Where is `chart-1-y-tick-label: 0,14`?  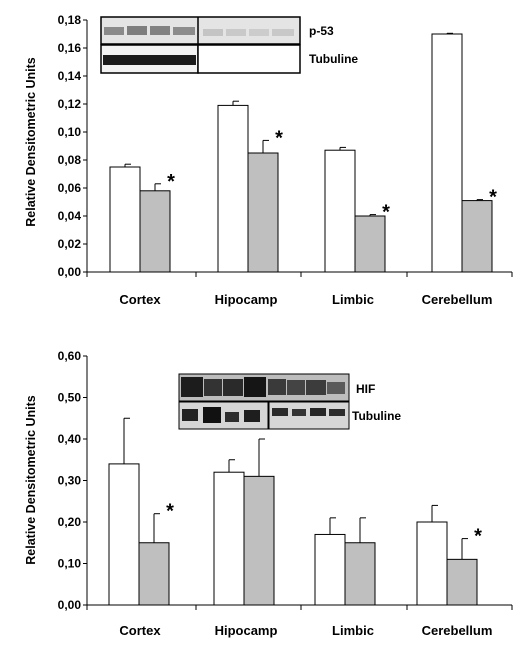 chart-1-y-tick-label: 0,14 is located at coordinates (70, 76).